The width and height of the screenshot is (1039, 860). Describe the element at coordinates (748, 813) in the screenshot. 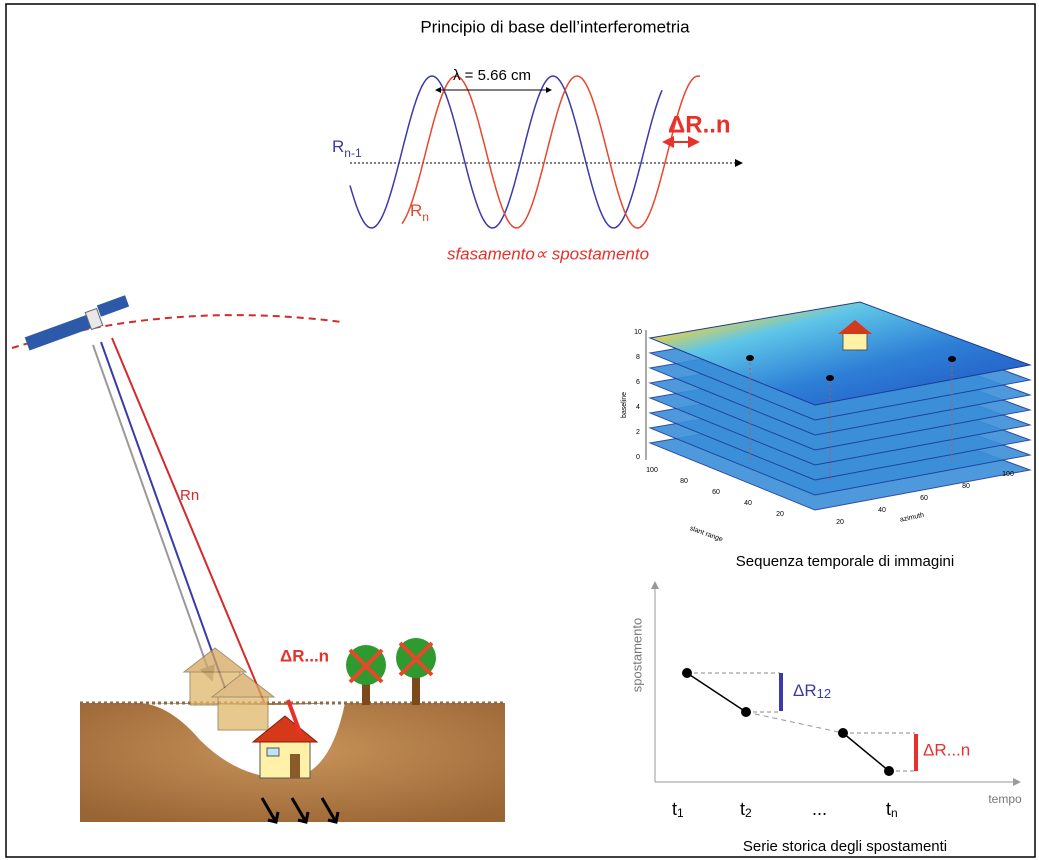

I see `label-sub: 2` at that location.